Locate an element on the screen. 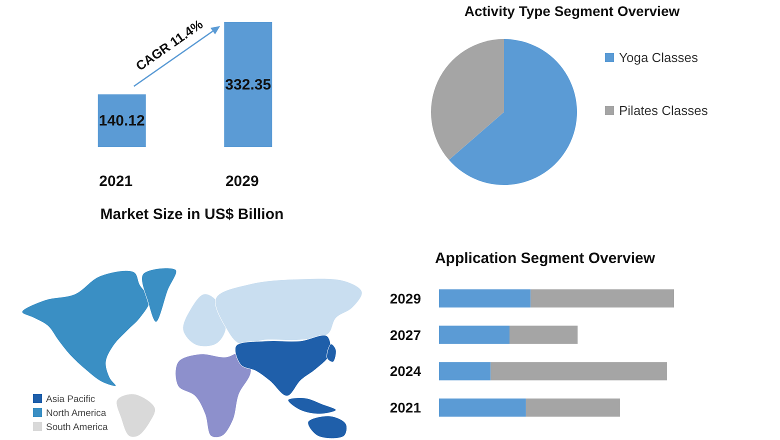 The height and width of the screenshot is (440, 780). text: Market Size in US$ Billion is located at coordinates (192, 214).